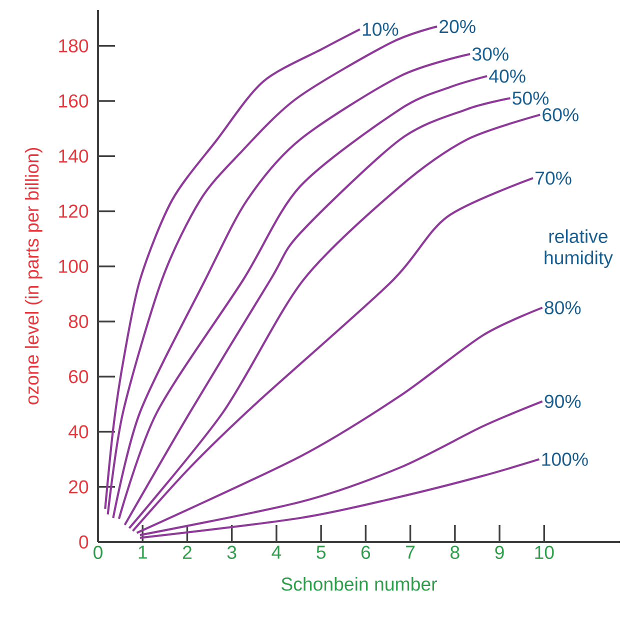 The width and height of the screenshot is (621, 620). I want to click on y-tick-label: 100, so click(73, 266).